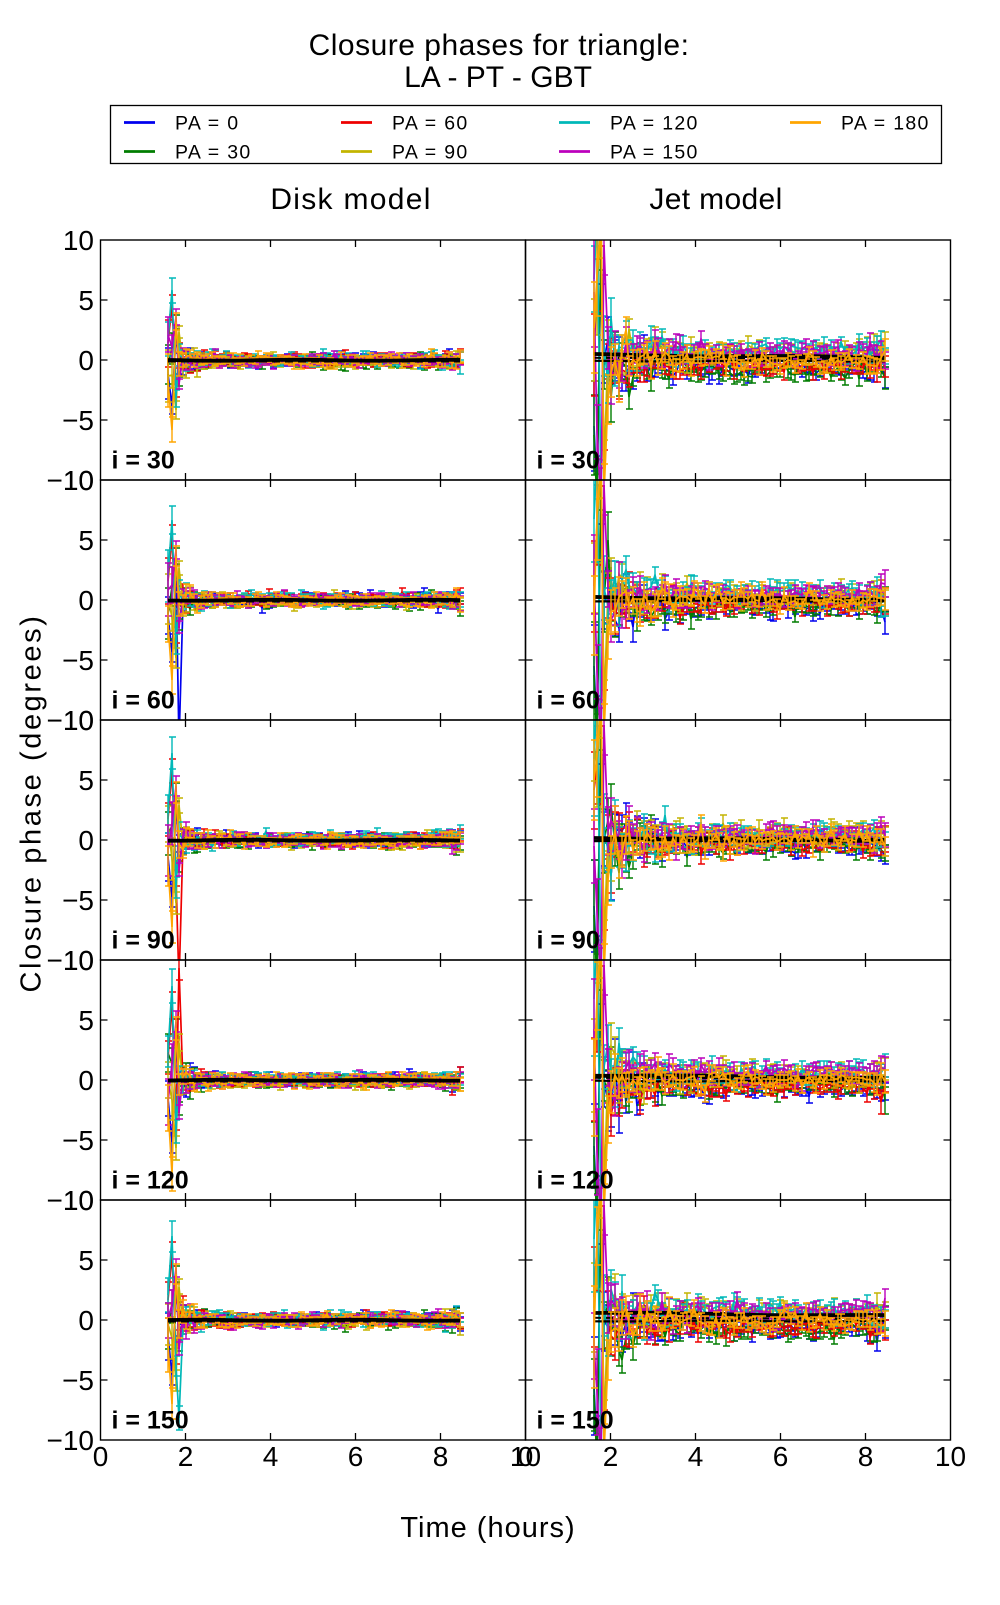 The width and height of the screenshot is (1000, 1605). What do you see at coordinates (654, 153) in the screenshot?
I see `svg-text: PA = 150` at bounding box center [654, 153].